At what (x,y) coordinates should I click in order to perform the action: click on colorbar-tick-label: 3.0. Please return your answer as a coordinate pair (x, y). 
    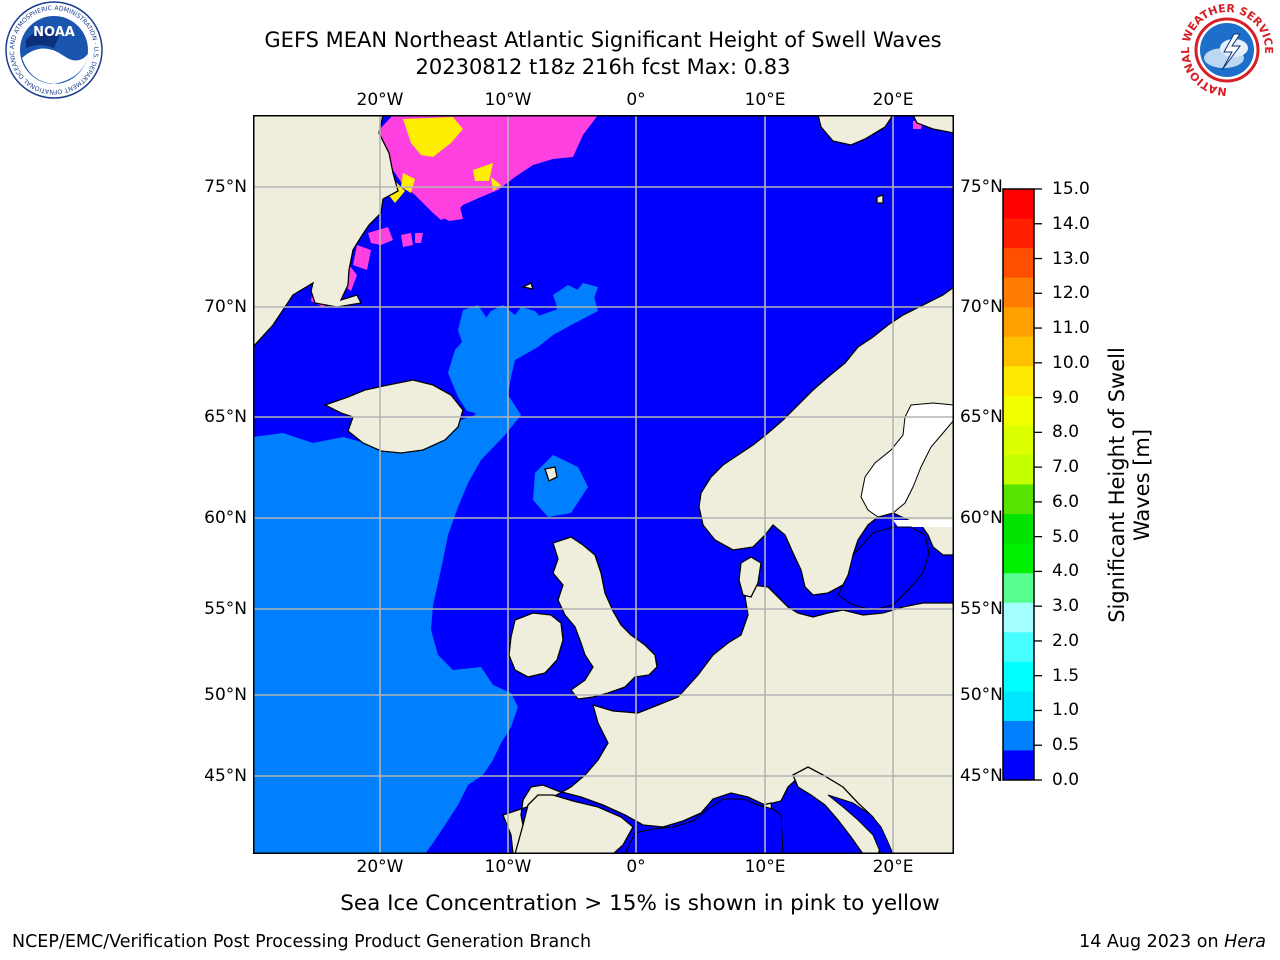
    Looking at the image, I should click on (1066, 606).